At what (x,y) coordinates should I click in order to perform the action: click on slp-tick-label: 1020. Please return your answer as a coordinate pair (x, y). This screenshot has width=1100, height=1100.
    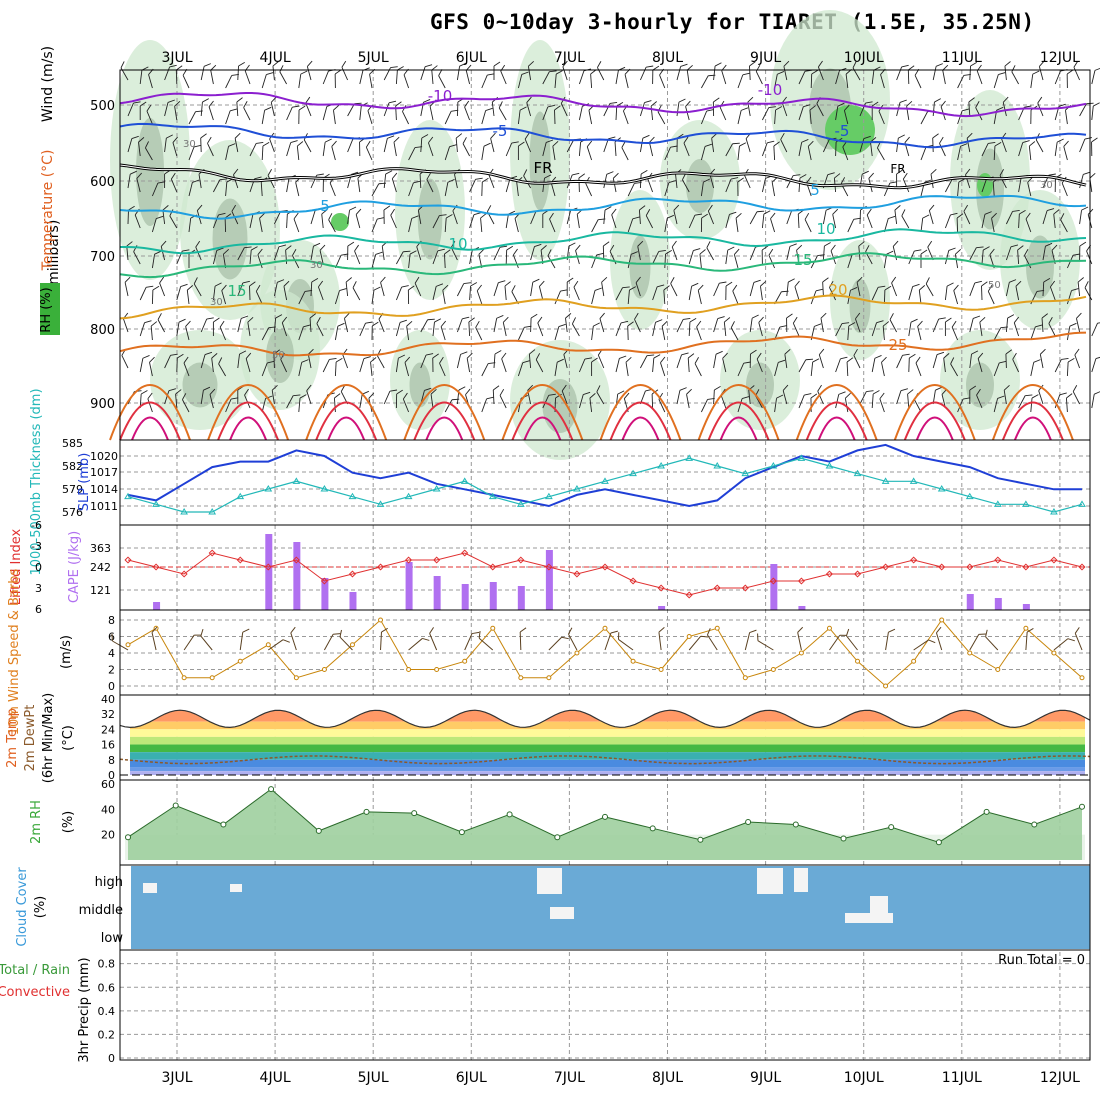
    Looking at the image, I should click on (104, 456).